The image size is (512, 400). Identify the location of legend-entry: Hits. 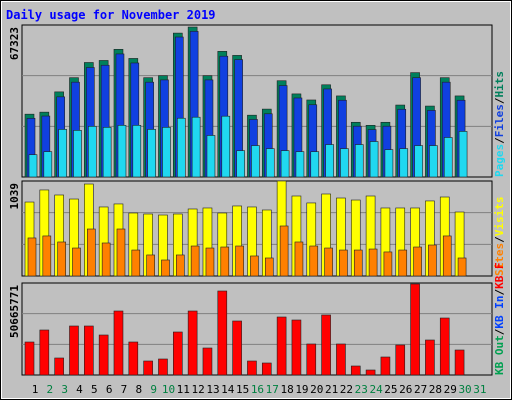
(499, 84).